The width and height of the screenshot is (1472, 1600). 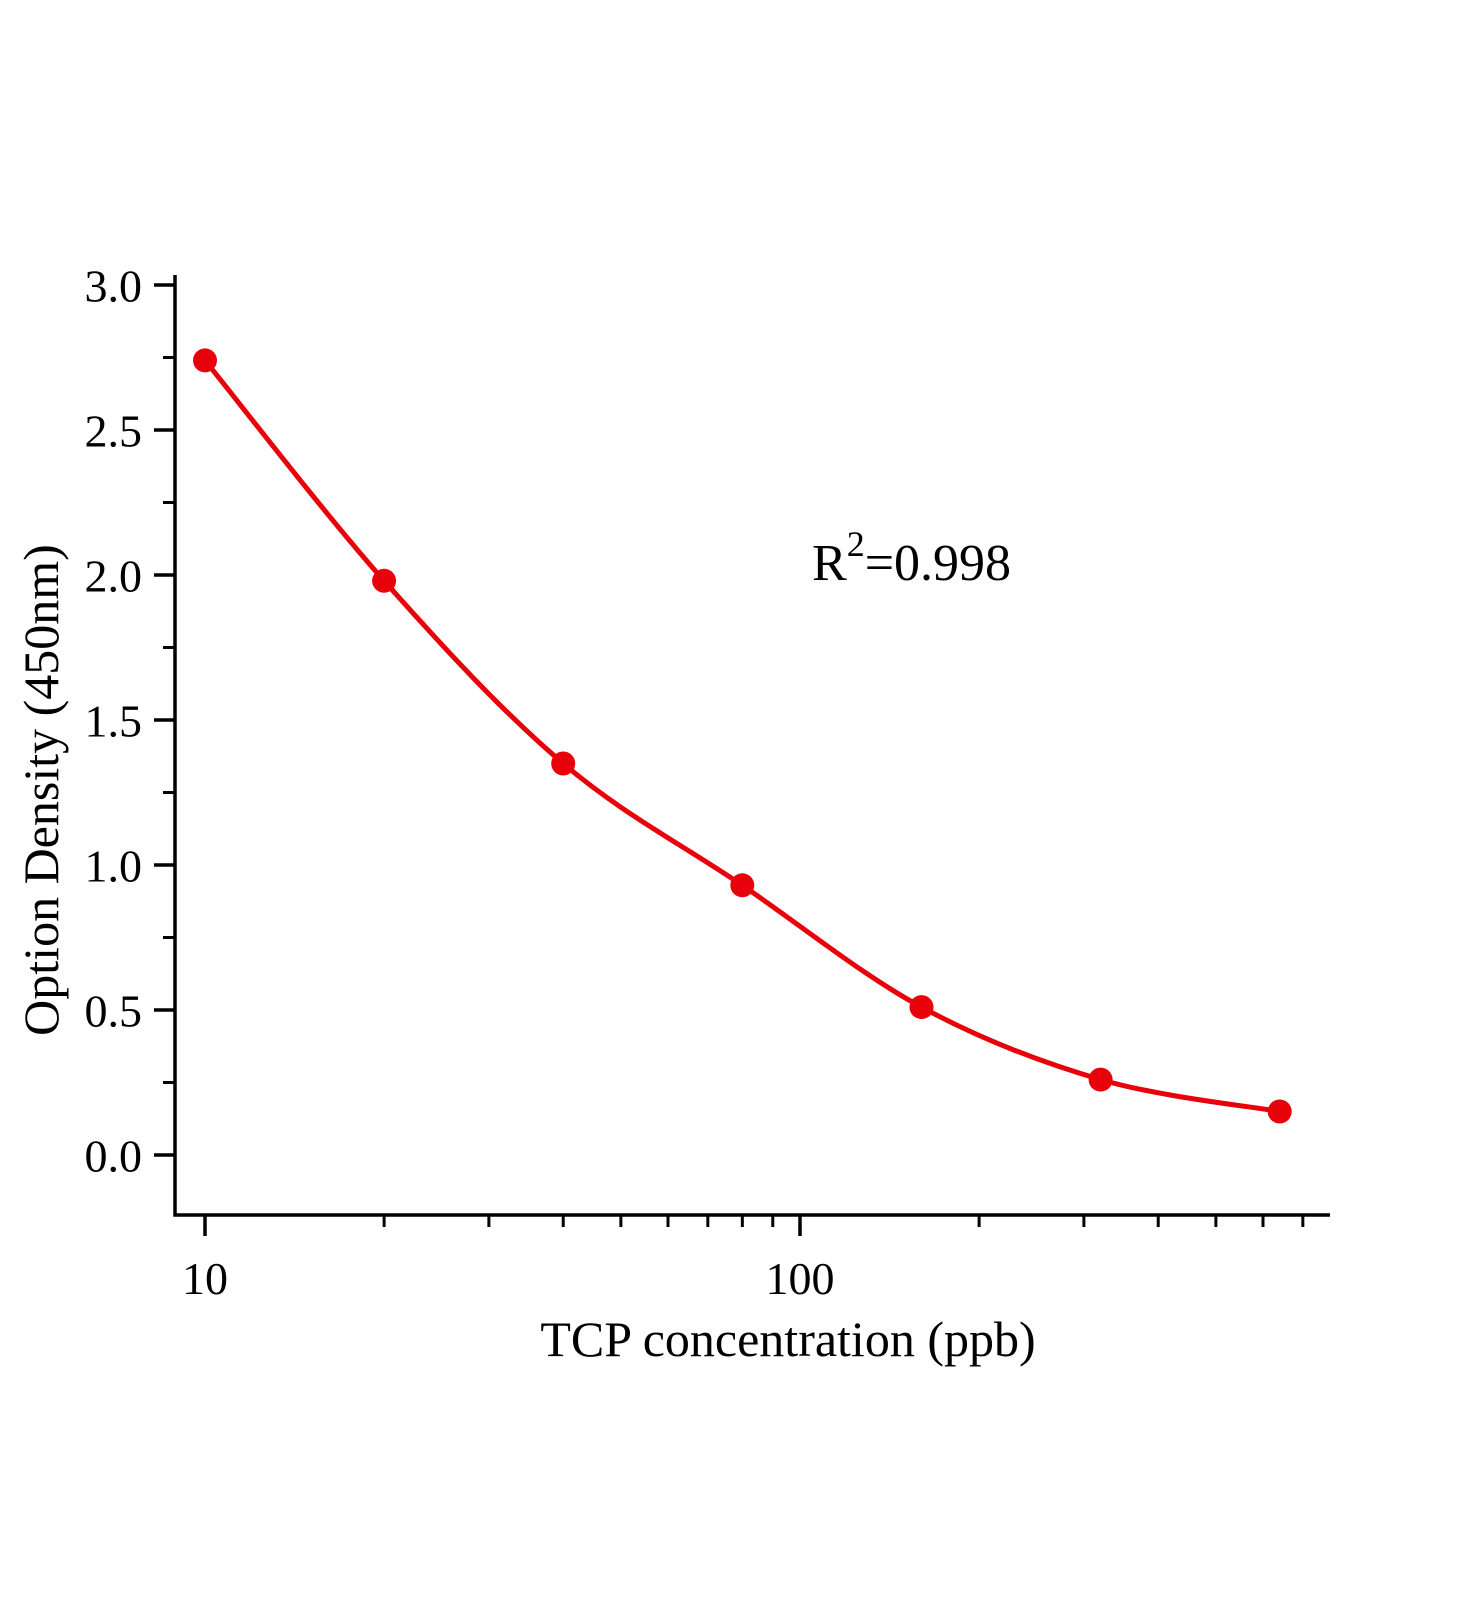 I want to click on y-tick-label: 0.0, so click(x=114, y=1156).